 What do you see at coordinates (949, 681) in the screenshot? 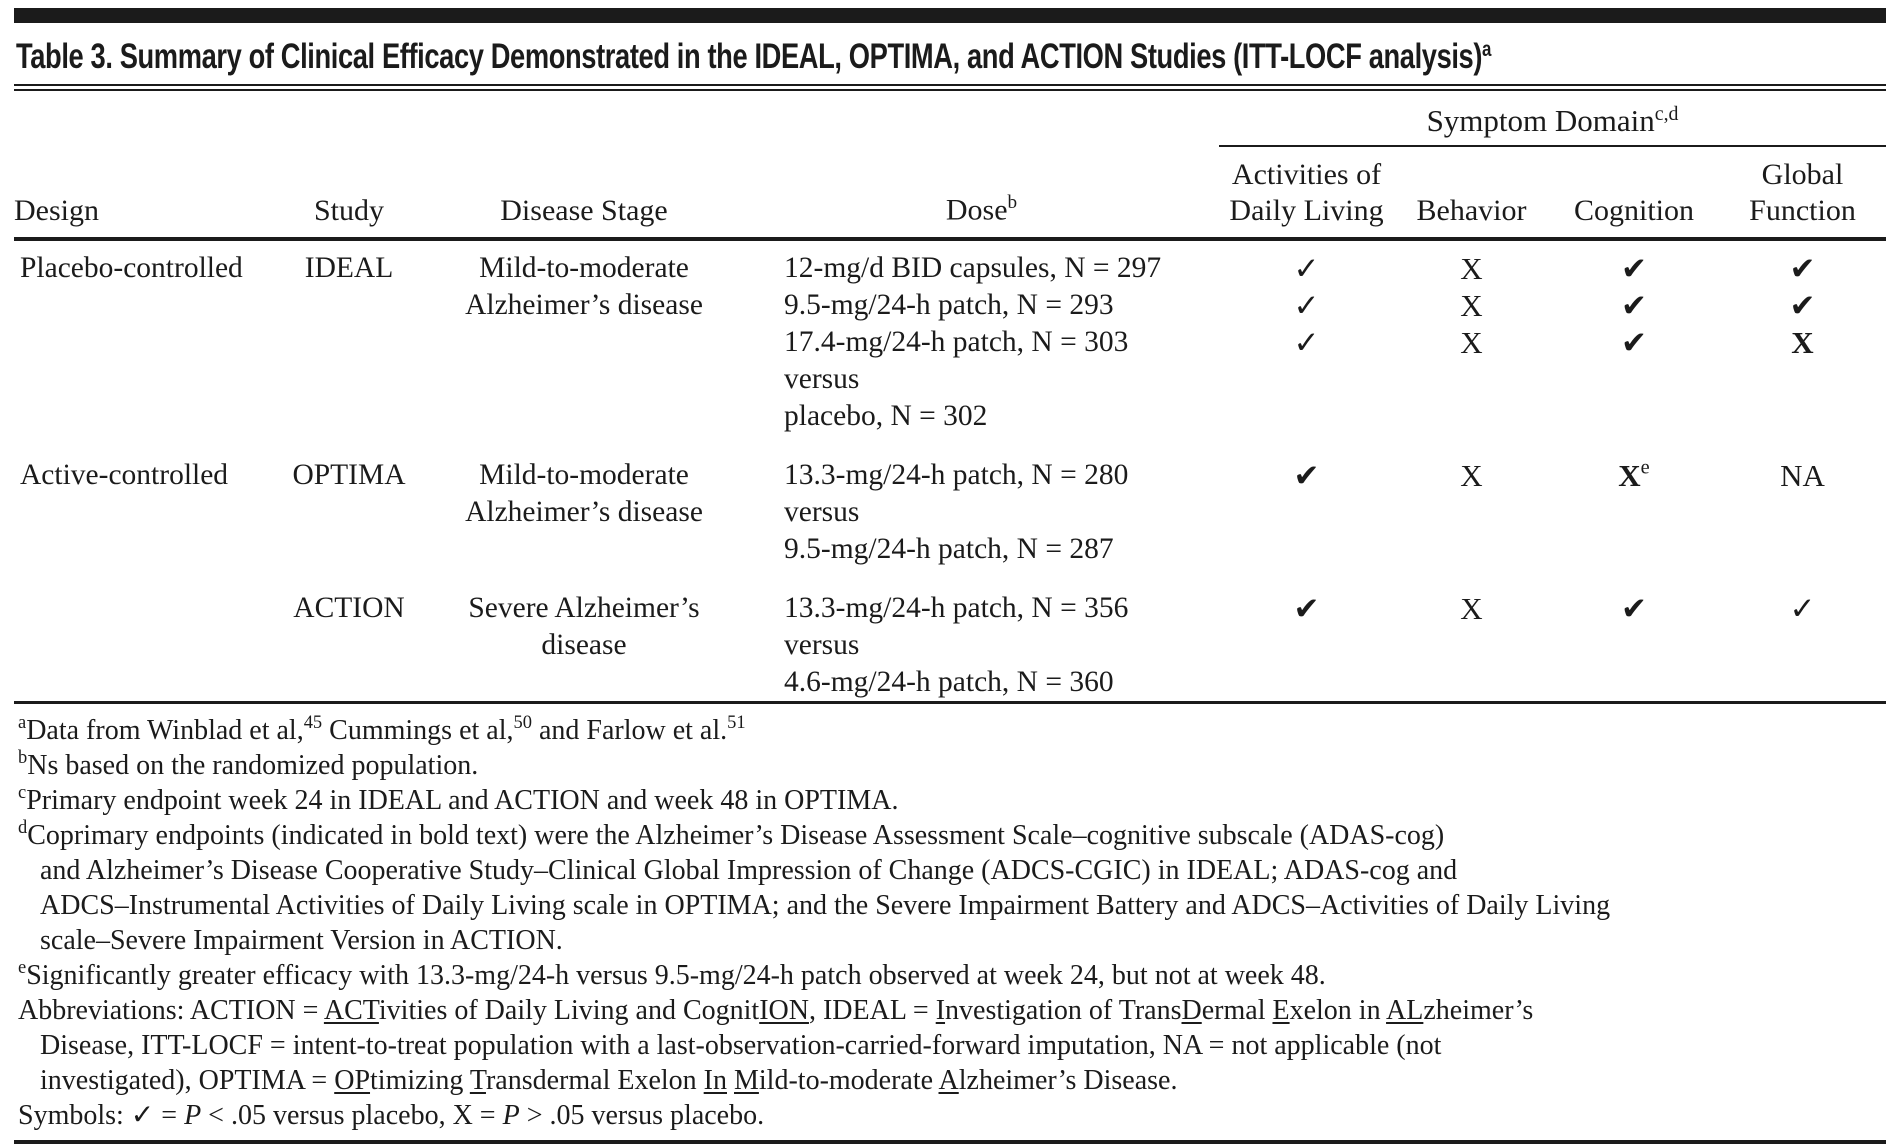
I see `dose-cell: 4.6-mg/24-h patch, N = 360` at bounding box center [949, 681].